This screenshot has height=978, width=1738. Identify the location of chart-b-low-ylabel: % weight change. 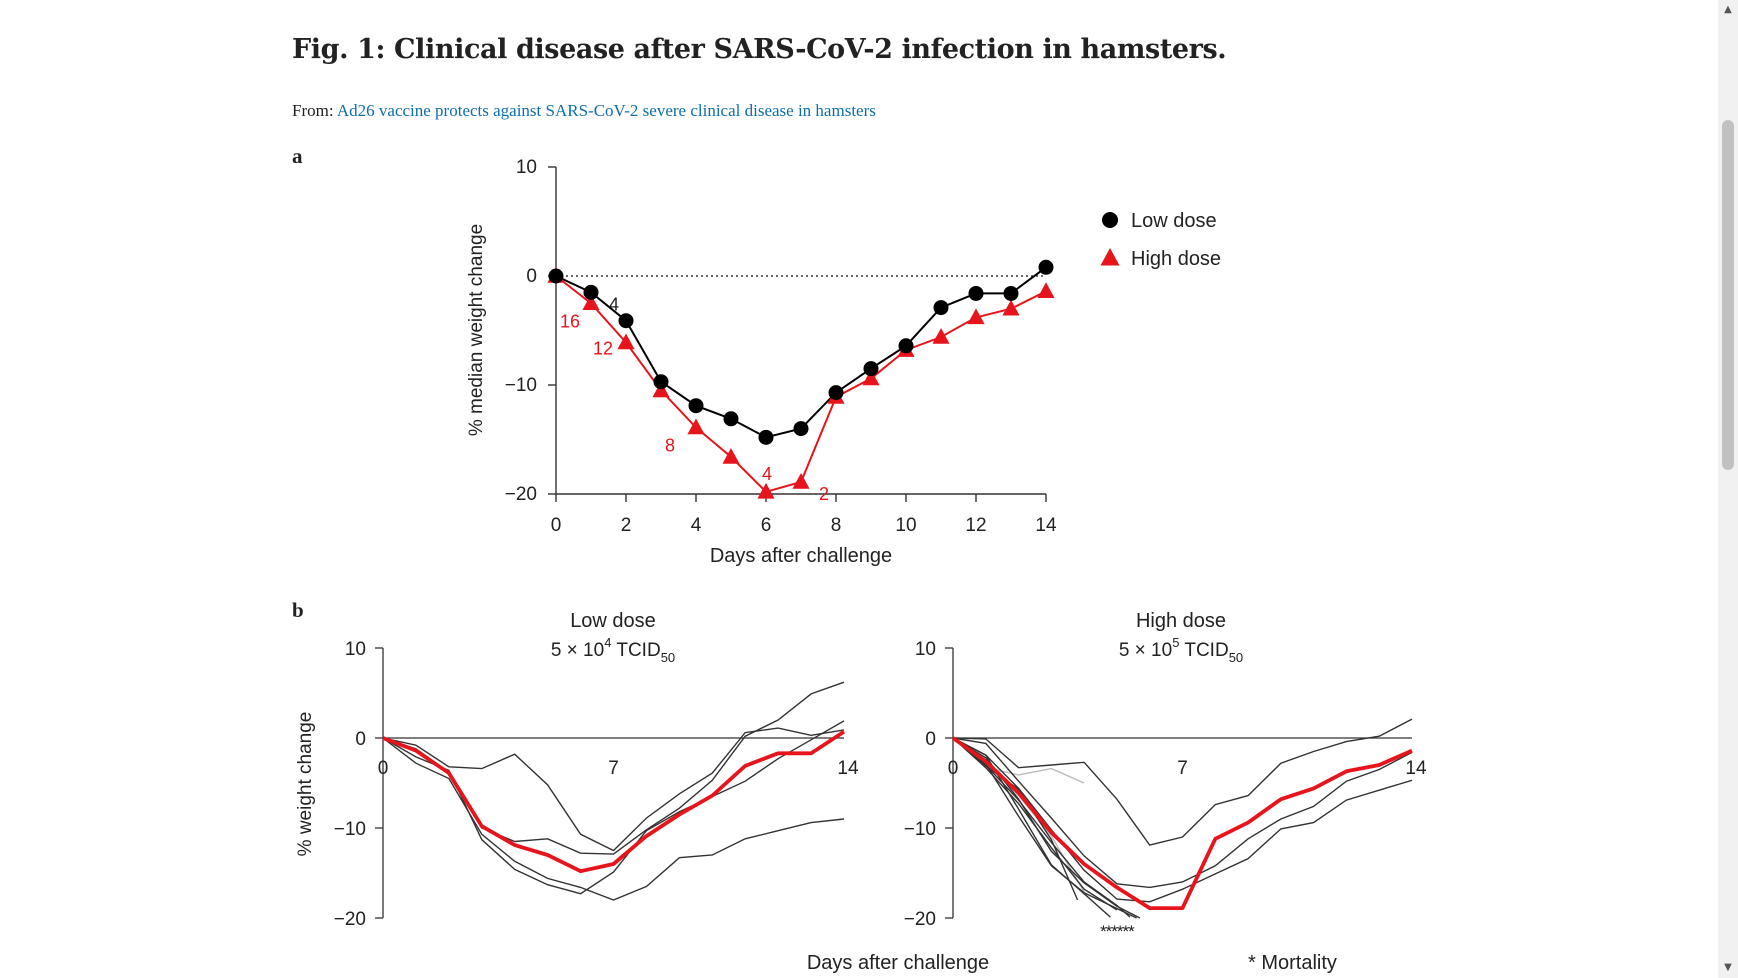
(305, 784).